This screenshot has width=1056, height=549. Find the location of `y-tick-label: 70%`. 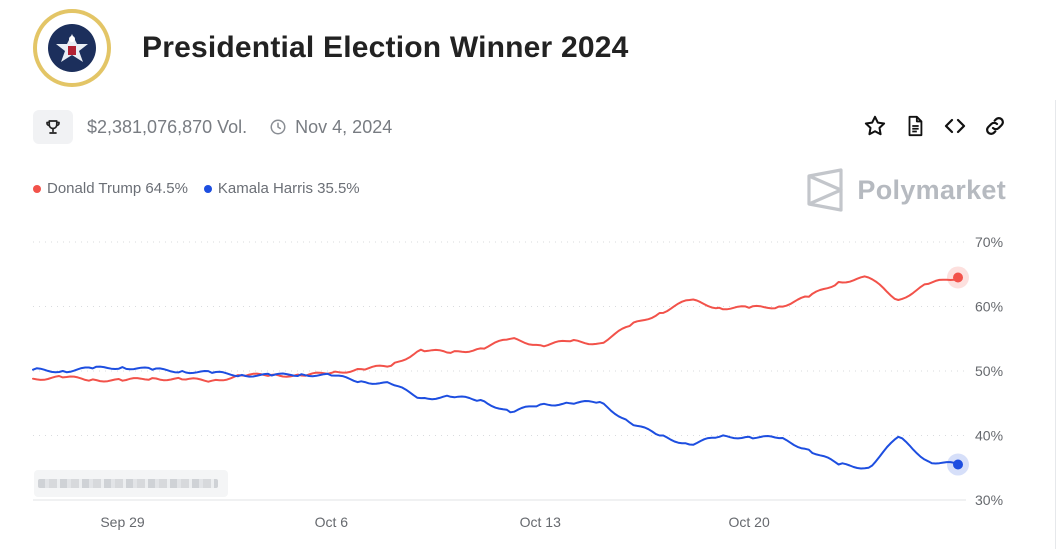

y-tick-label: 70% is located at coordinates (989, 242).